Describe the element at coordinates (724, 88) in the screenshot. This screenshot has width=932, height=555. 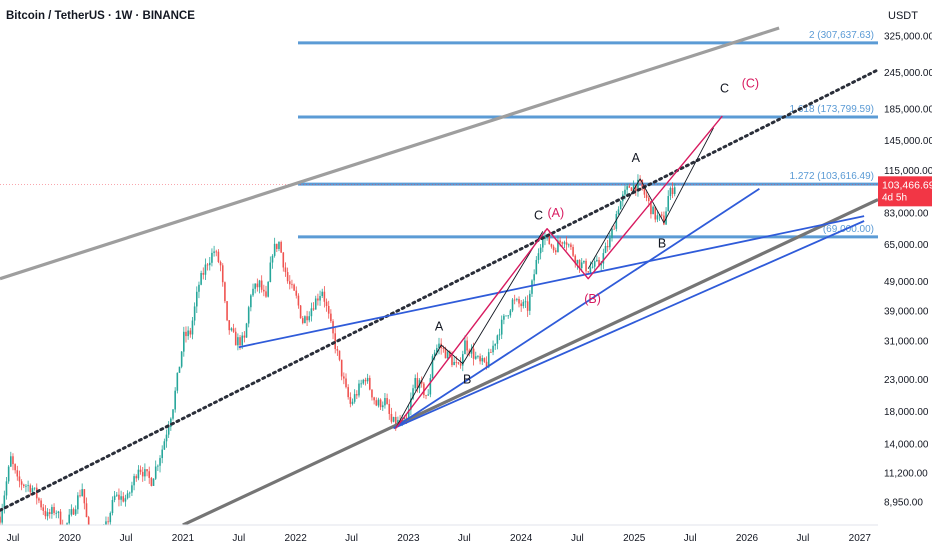
I see `wave-label: C` at that location.